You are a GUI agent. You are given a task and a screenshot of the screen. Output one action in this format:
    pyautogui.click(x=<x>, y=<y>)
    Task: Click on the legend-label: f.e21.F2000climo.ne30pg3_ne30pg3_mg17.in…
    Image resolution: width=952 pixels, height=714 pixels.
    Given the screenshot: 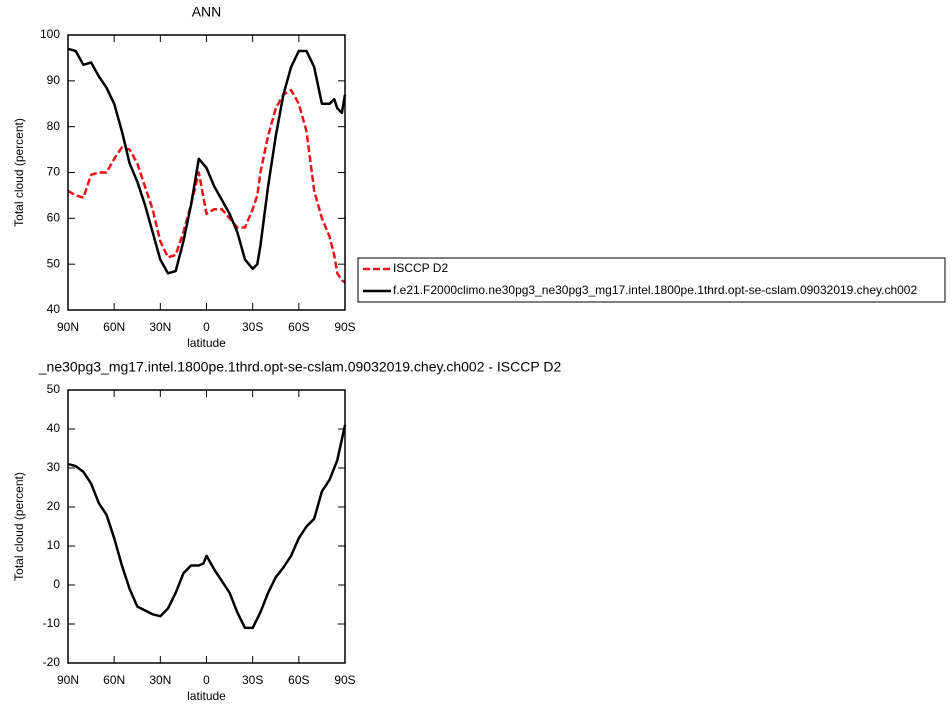 What is the action you would take?
    pyautogui.click(x=655, y=290)
    